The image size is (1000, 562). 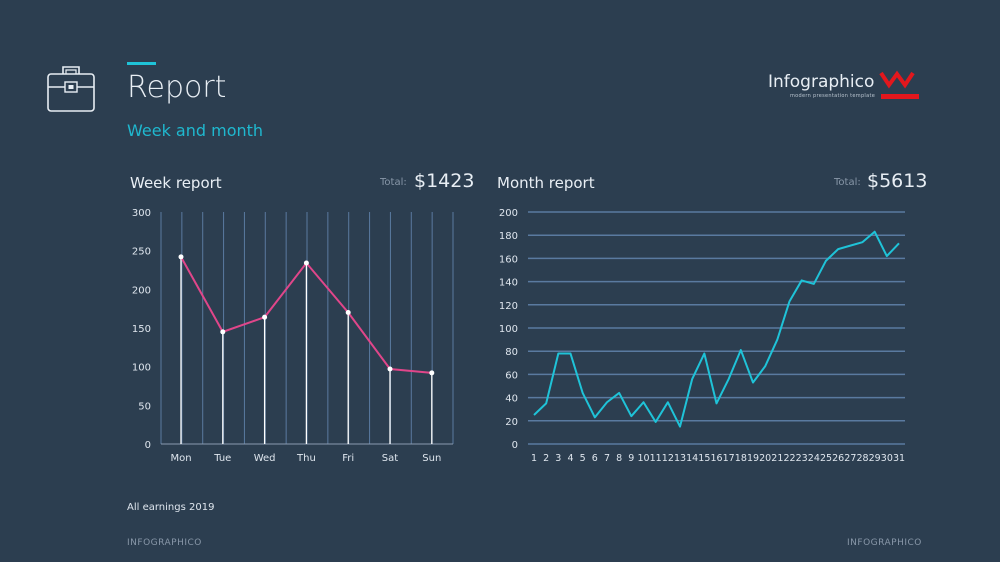 What do you see at coordinates (511, 352) in the screenshot?
I see `month-ytick-label: 80` at bounding box center [511, 352].